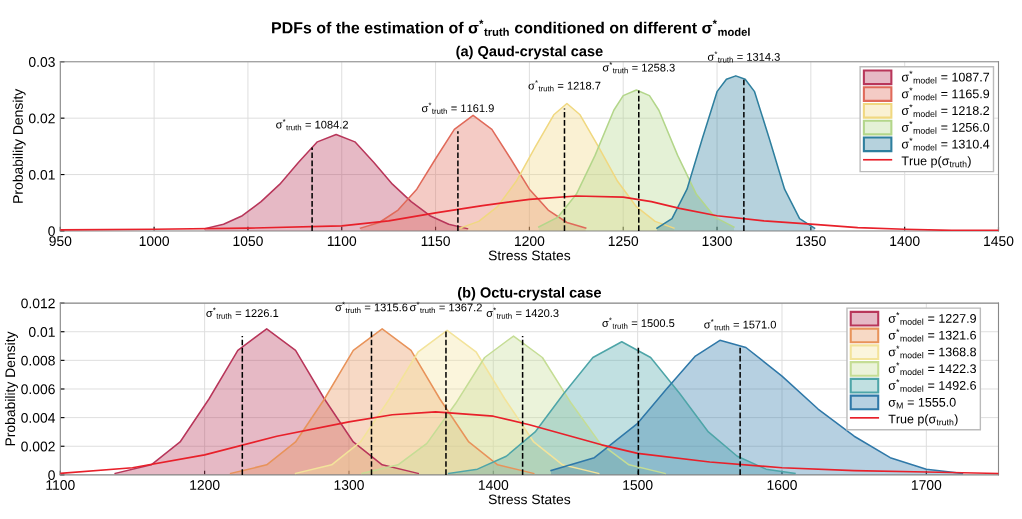 The height and width of the screenshot is (519, 1022). Describe the element at coordinates (38, 417) in the screenshot. I see `y-tick-label: 0.004` at that location.